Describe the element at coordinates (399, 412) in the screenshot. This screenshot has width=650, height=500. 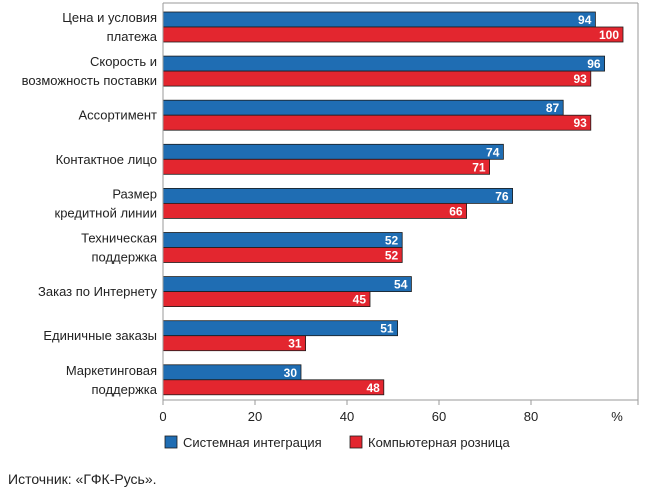
I see `value-axis-ticks: 0 20 40 60 80` at that location.